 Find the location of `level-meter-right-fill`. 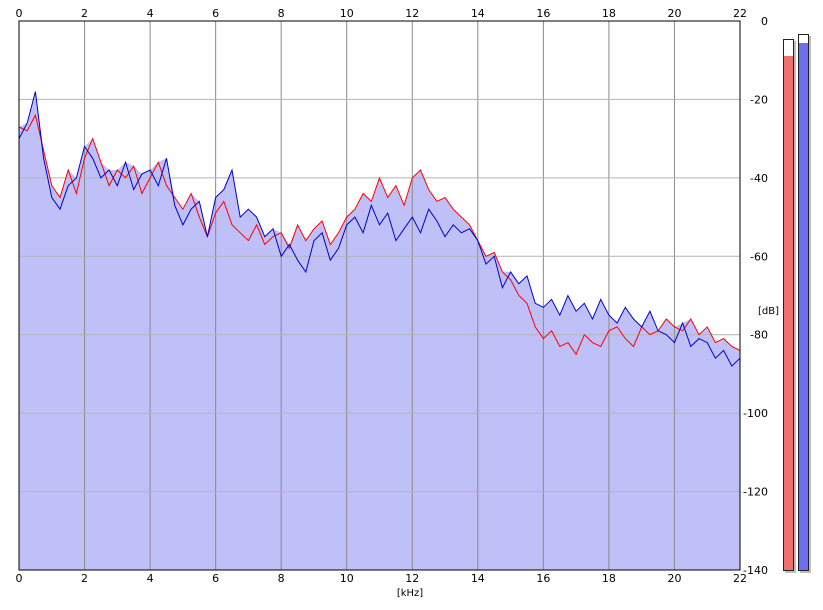

level-meter-right-fill is located at coordinates (803, 306).